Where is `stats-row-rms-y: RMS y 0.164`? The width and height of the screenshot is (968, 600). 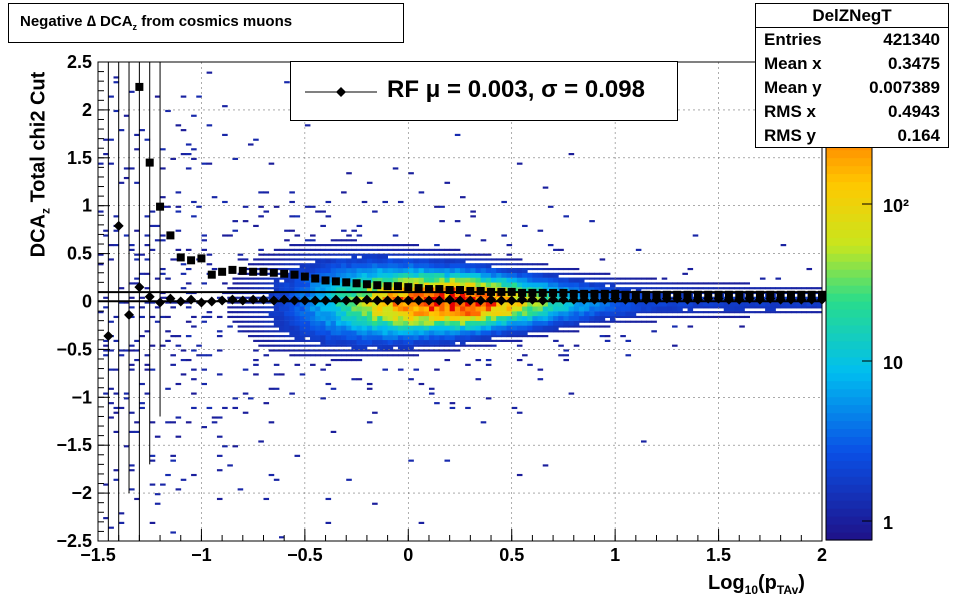
stats-row-rms-y: RMS y 0.164 is located at coordinates (852, 135).